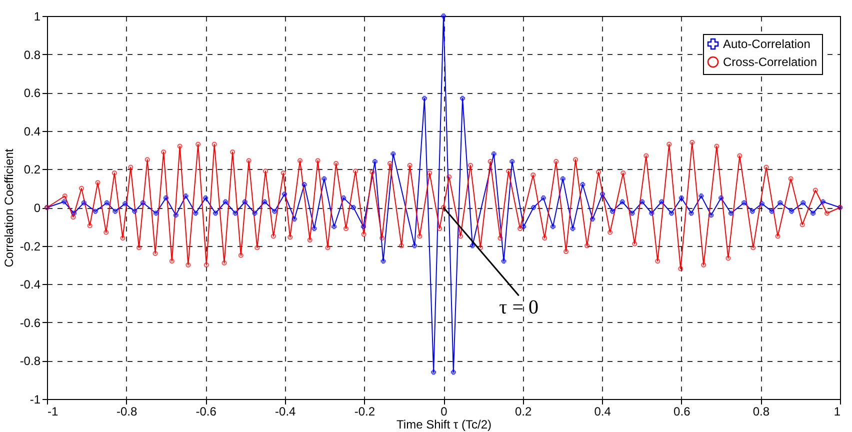  What do you see at coordinates (9, 208) in the screenshot?
I see `y-axis-title: Correlation Coefficient` at bounding box center [9, 208].